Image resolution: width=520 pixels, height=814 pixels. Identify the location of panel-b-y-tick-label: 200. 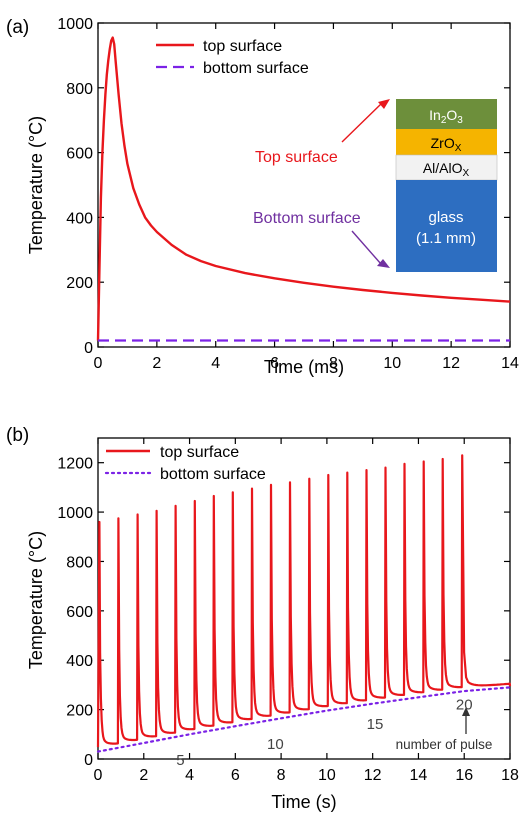
(79, 711).